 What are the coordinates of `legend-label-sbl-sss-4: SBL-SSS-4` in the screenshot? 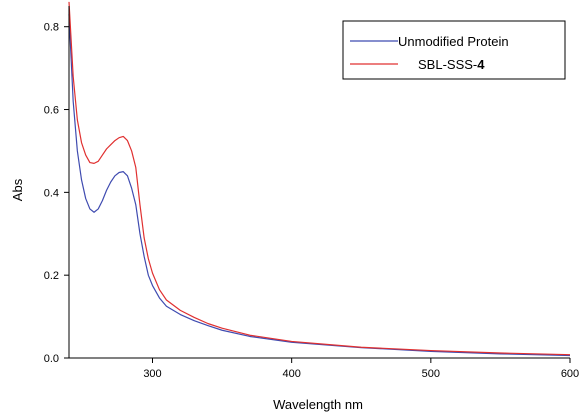 It's located at (451, 64).